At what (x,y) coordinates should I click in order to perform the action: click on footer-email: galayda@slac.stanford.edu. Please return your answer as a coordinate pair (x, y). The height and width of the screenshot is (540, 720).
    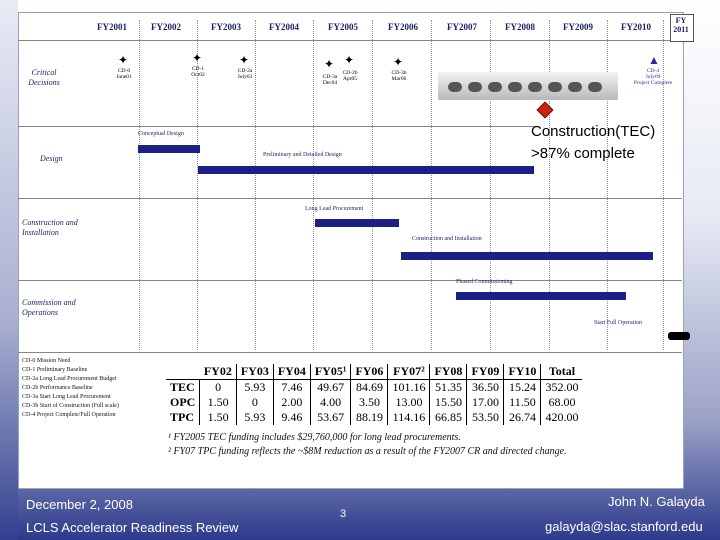
    Looking at the image, I should click on (624, 526).